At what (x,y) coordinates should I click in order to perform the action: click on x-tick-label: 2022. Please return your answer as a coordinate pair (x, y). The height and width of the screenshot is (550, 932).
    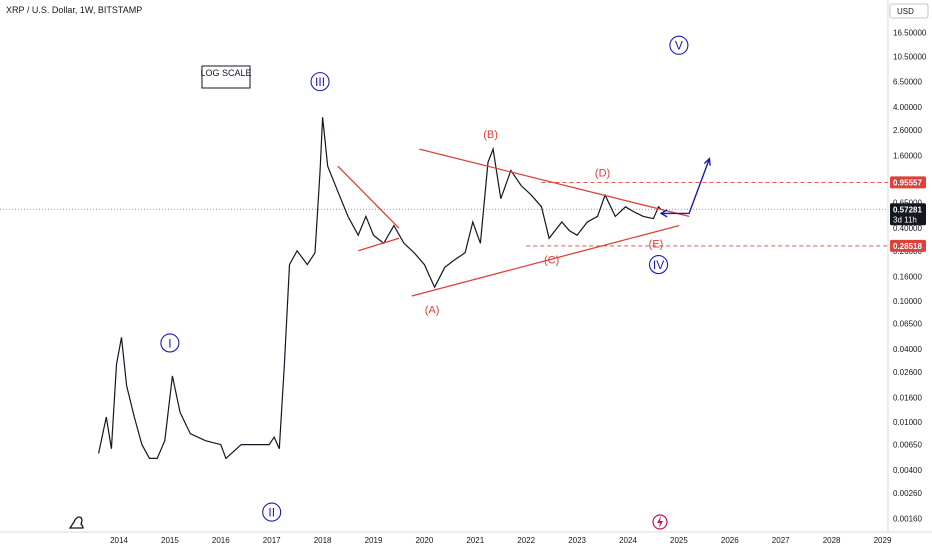
    Looking at the image, I should click on (526, 540).